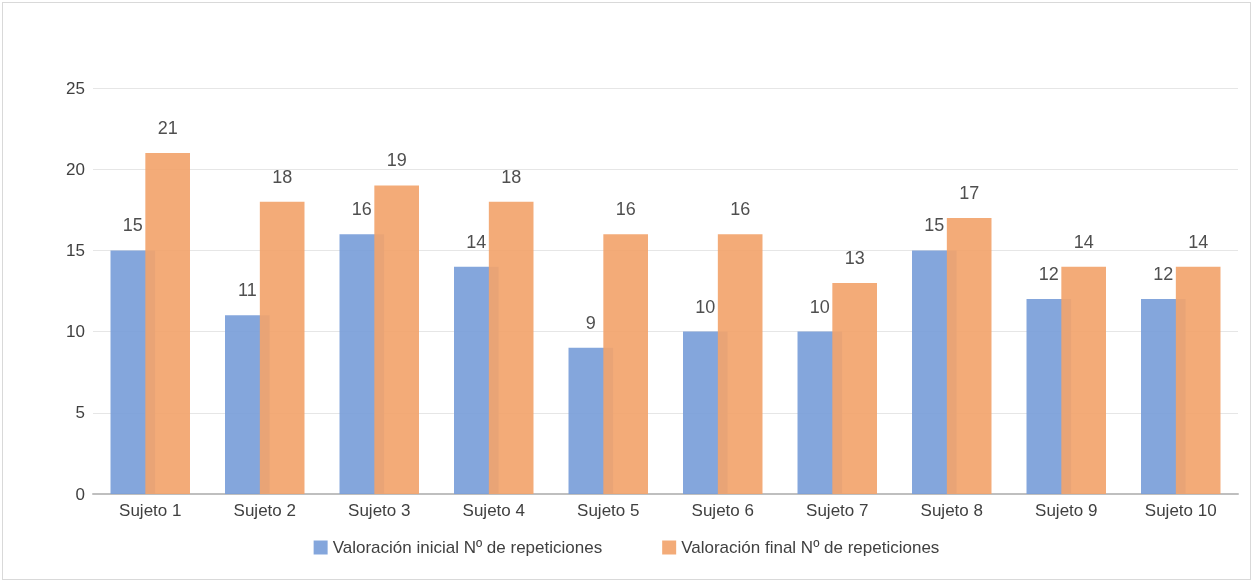 This screenshot has width=1253, height=582. I want to click on y-tick-label: 15, so click(75, 250).